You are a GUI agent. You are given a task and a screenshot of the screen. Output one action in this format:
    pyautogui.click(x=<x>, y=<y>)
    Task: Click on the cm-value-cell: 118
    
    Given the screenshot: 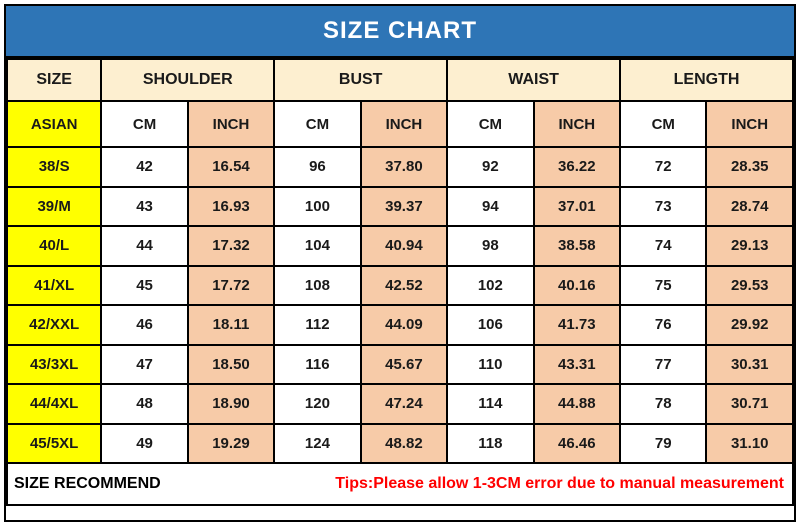 What is the action you would take?
    pyautogui.click(x=490, y=443)
    